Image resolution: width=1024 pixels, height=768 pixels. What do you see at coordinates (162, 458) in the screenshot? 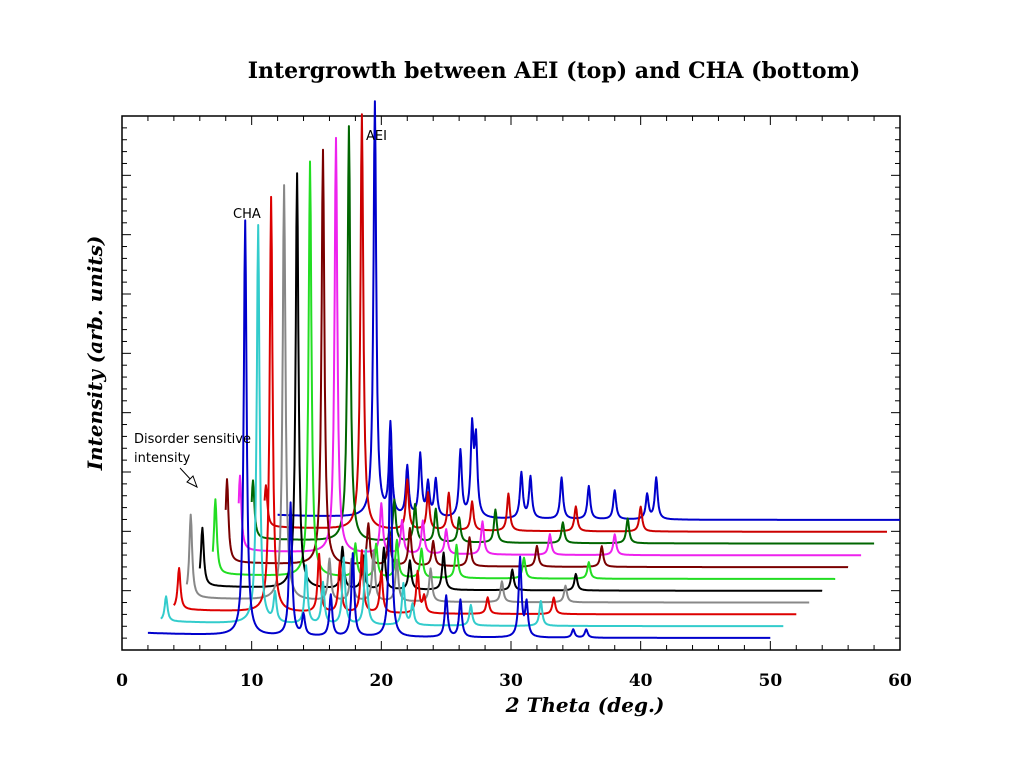
I see `disorder-label-line2: intensity` at bounding box center [162, 458].